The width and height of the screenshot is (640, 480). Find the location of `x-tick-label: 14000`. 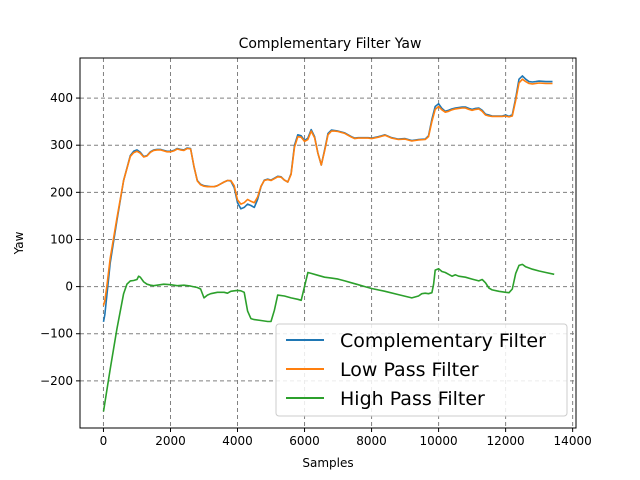

x-tick-label: 14000 is located at coordinates (573, 441).